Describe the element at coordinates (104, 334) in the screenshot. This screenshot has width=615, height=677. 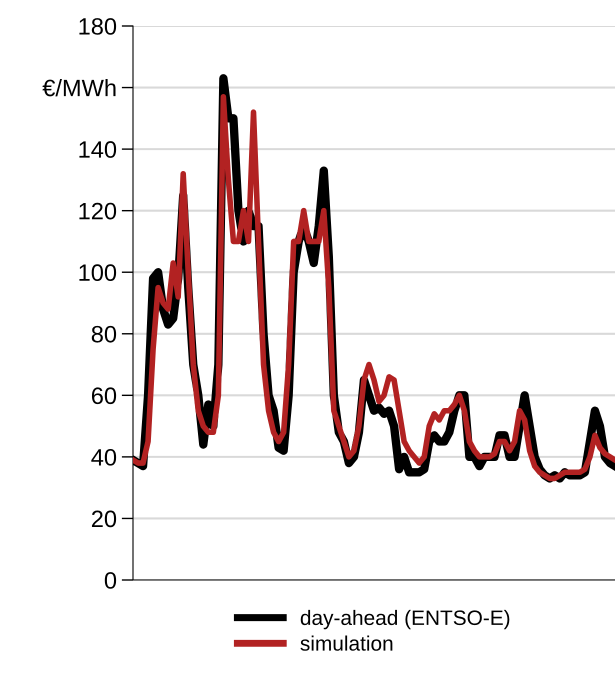
I see `y-tick-label: 80` at that location.